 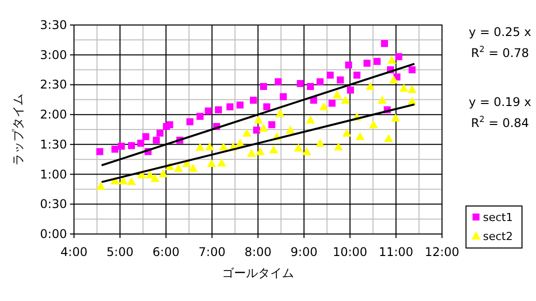 What do you see at coordinates (53, 115) in the screenshot?
I see `y-tick-label: 2:00` at bounding box center [53, 115].